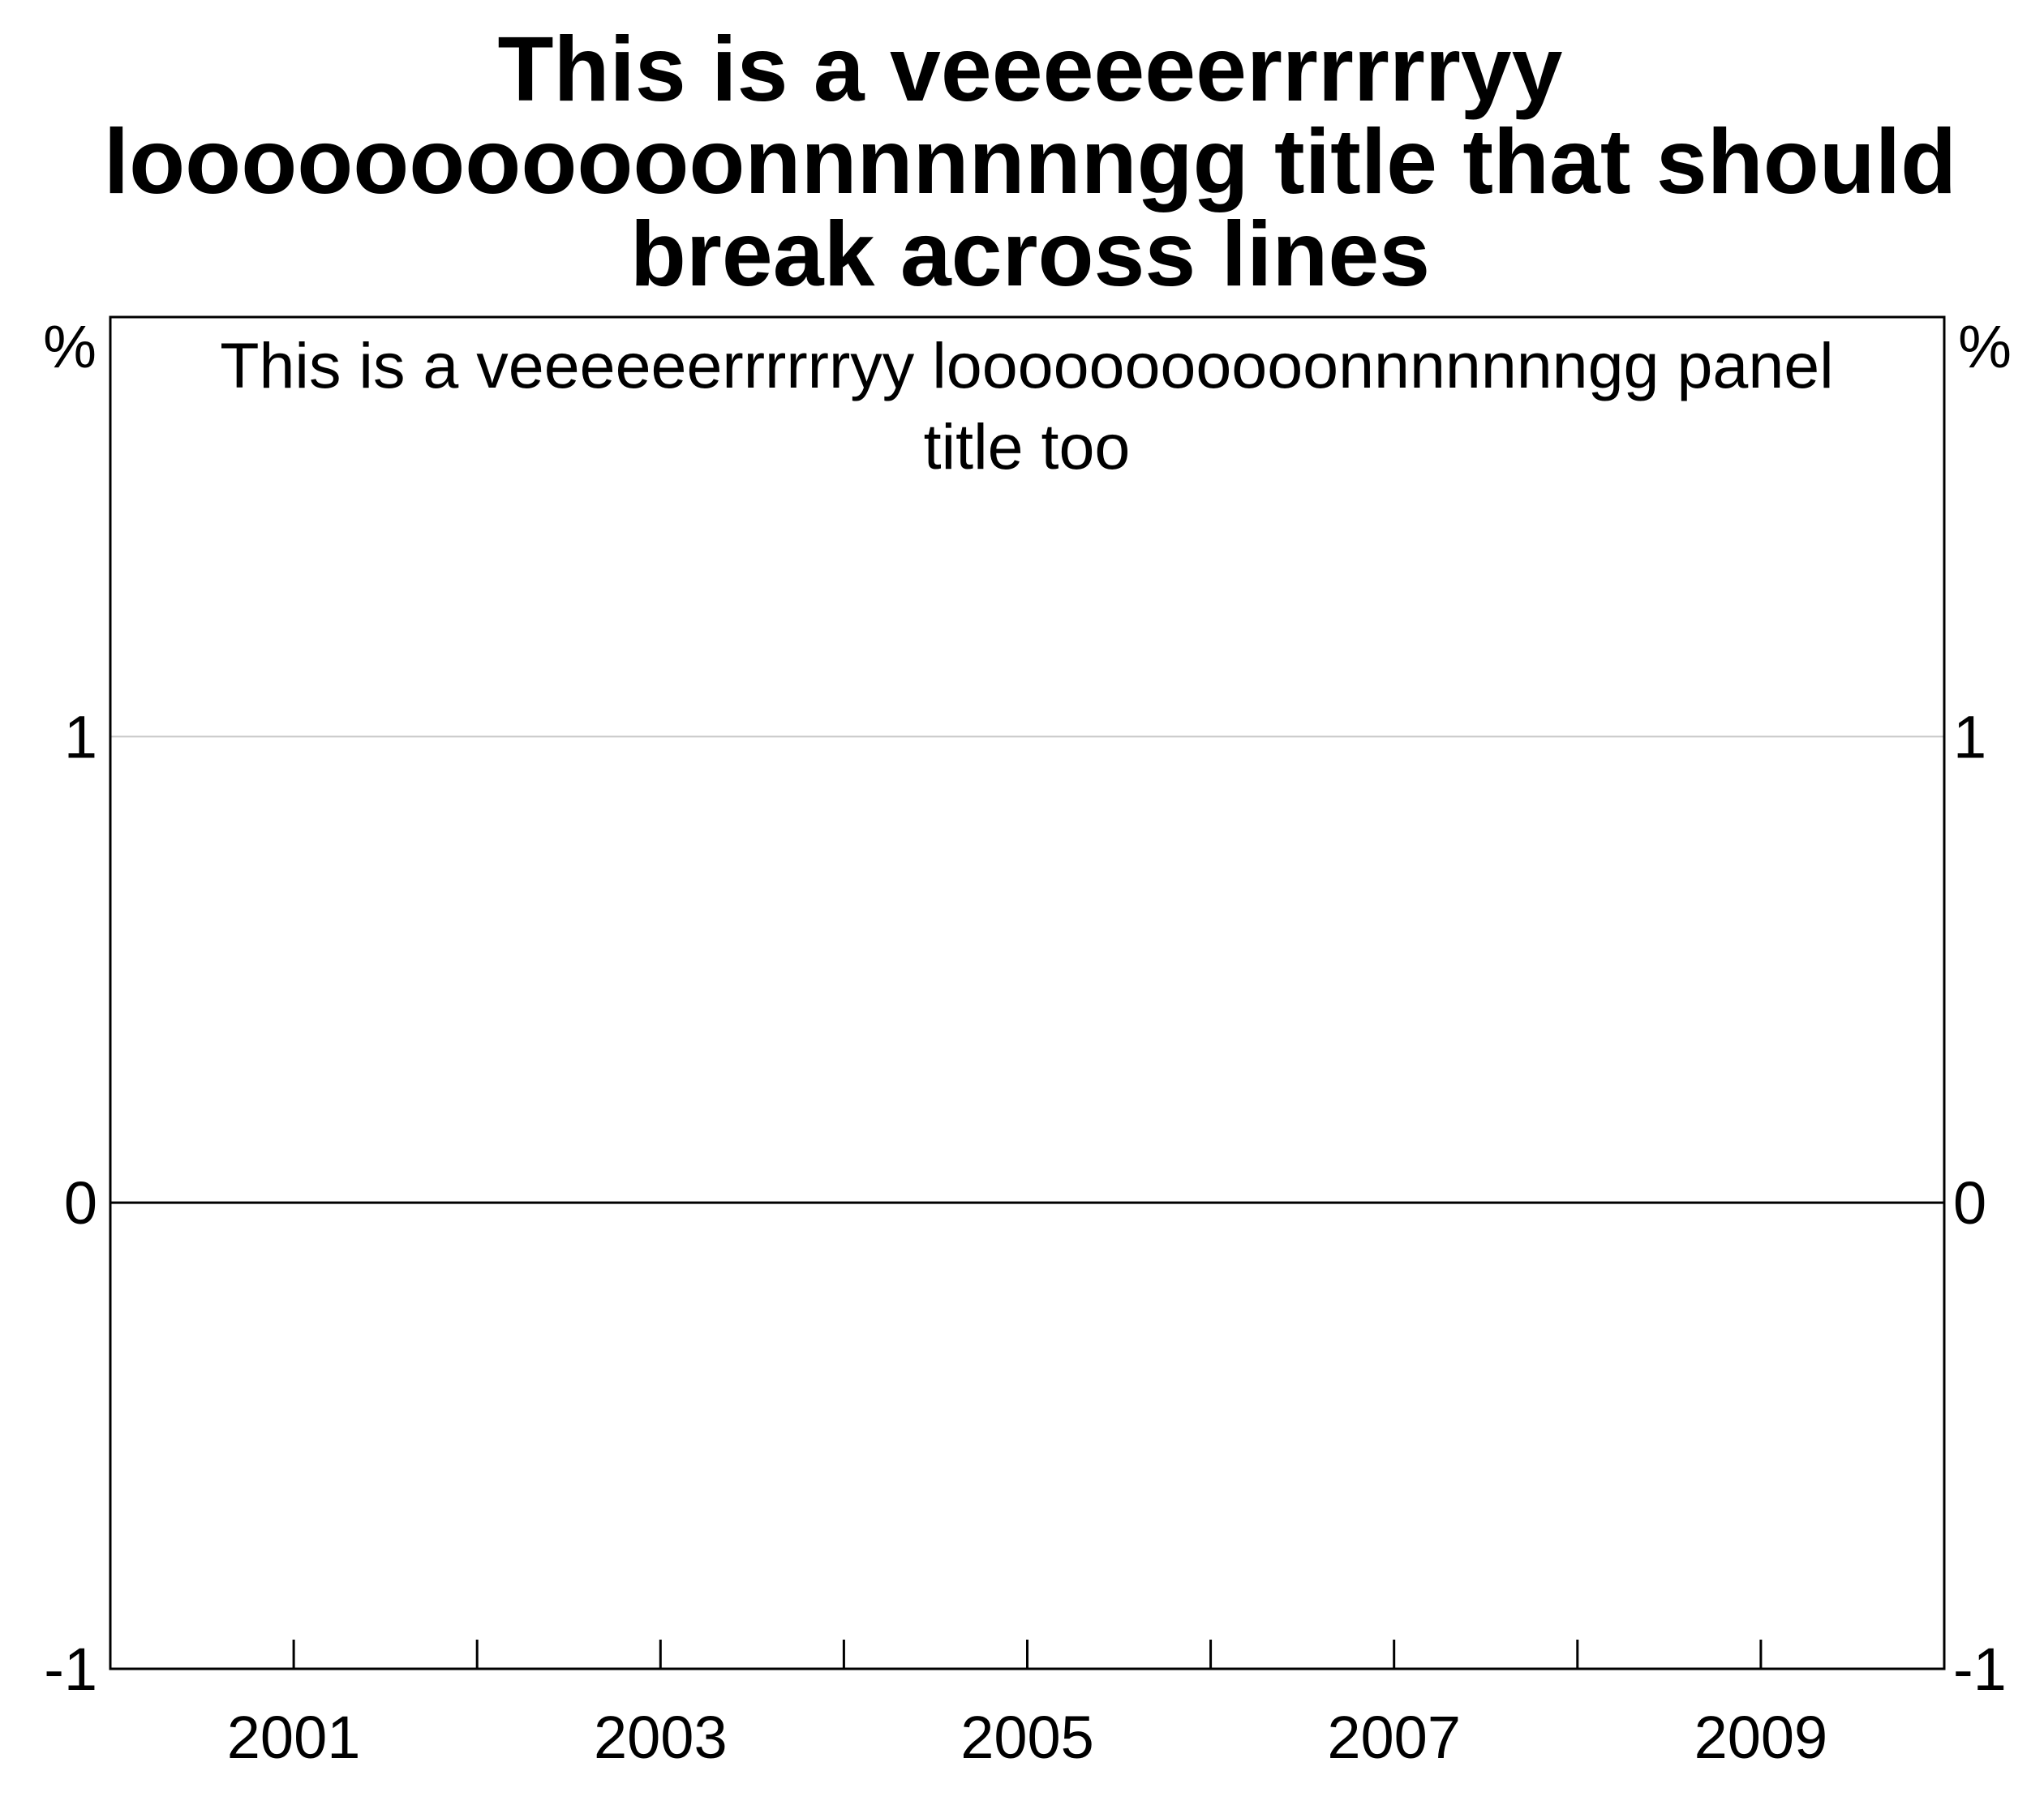 The height and width of the screenshot is (1801, 2044). I want to click on x-tick-label: 2009, so click(1761, 1737).